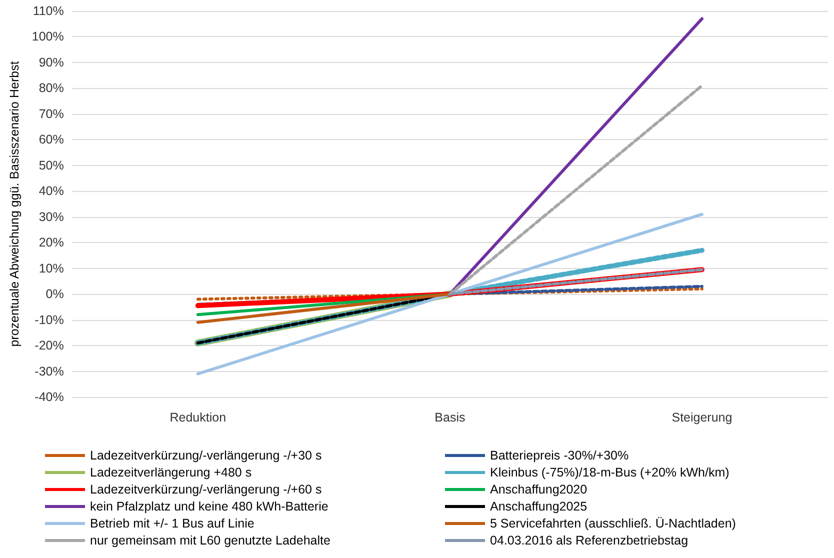 This screenshot has width=834, height=558. Describe the element at coordinates (702, 417) in the screenshot. I see `x-tick-label: Steigerung` at that location.